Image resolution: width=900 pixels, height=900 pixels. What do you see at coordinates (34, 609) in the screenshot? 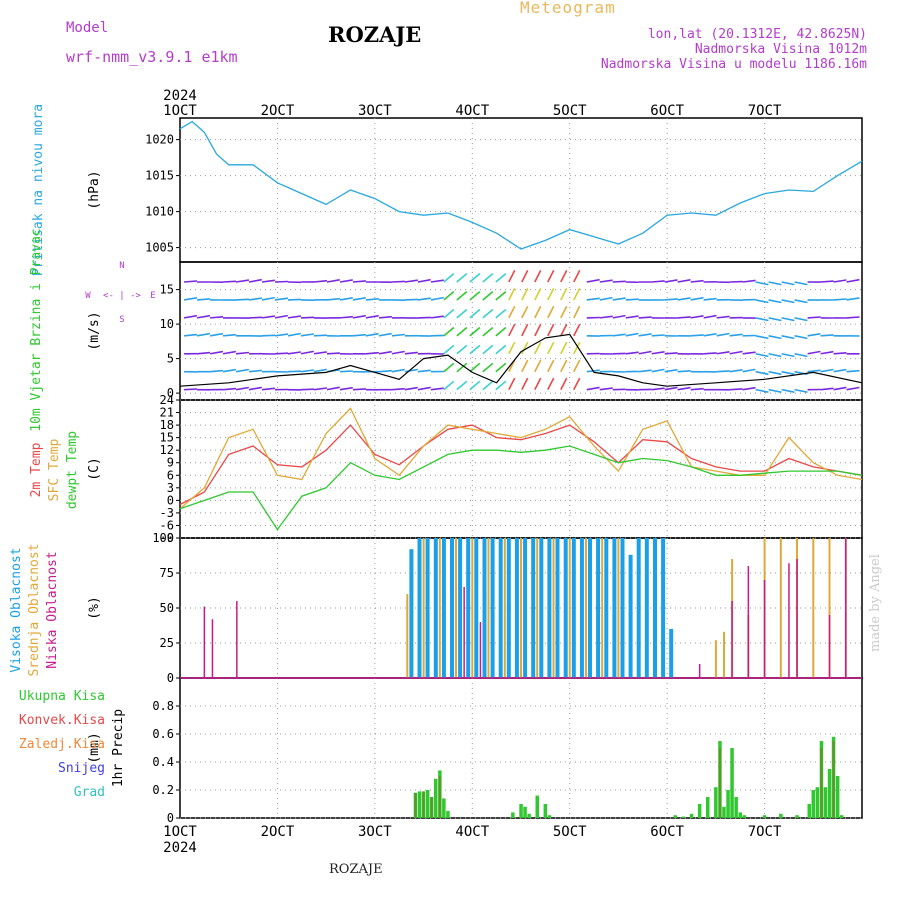
I see `cloud-ylabel-1: Srednja Oblacnost` at bounding box center [34, 609].